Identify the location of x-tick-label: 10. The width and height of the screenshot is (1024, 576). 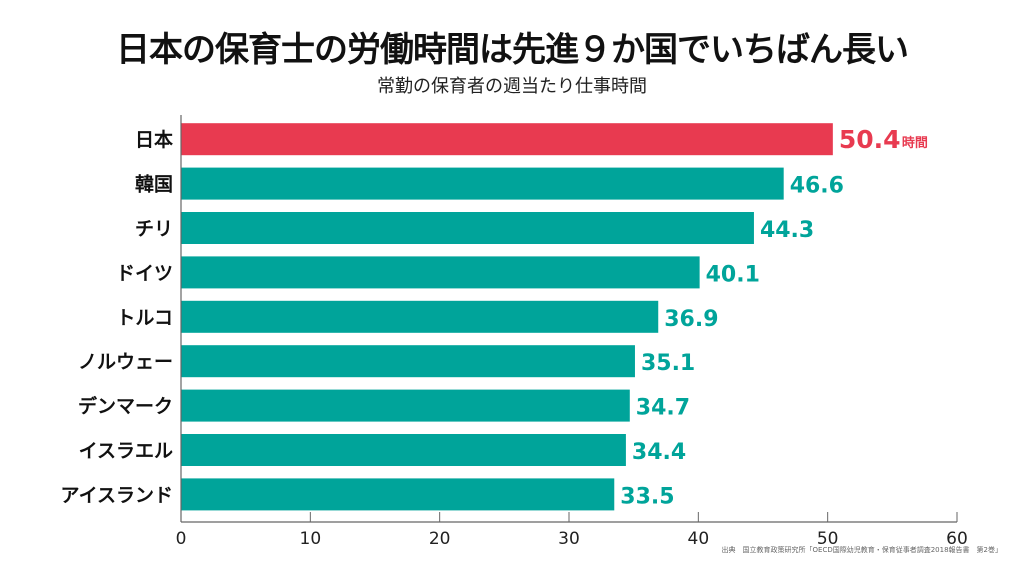
(311, 539).